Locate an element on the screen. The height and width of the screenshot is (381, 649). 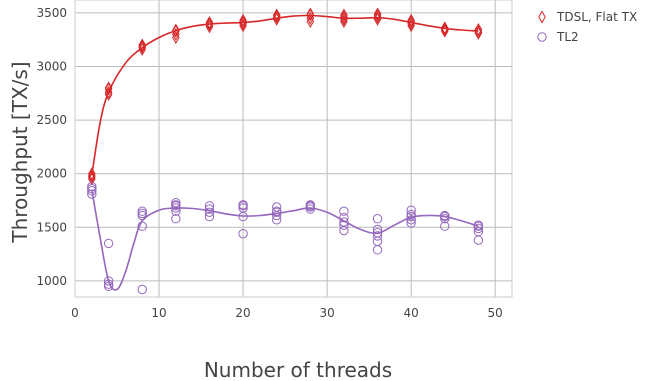
y-tick-label: 3000 is located at coordinates (51, 66).